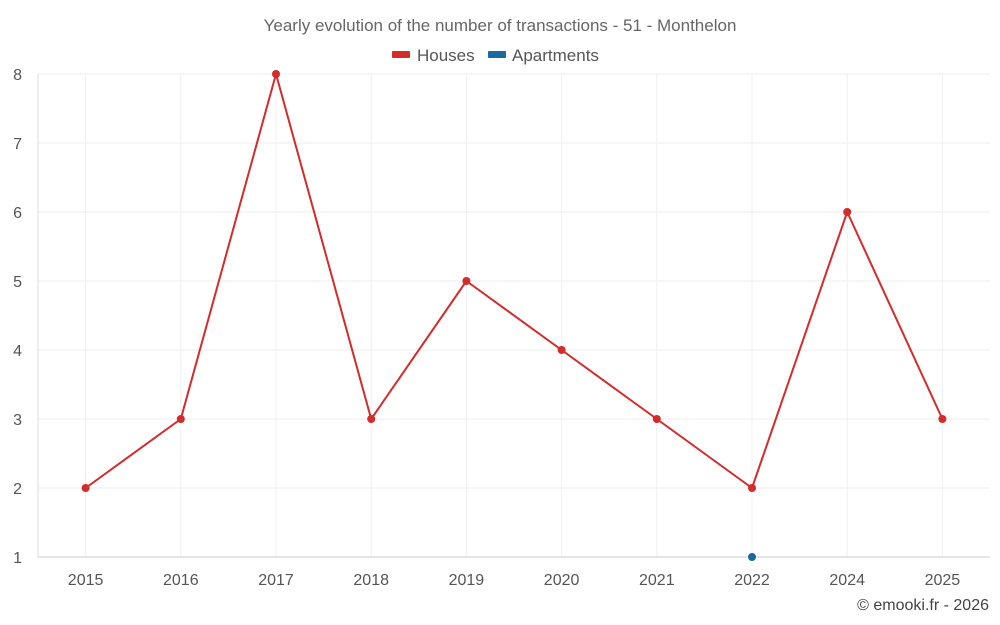 The image size is (1000, 625). I want to click on x-tick-label: 2019, so click(467, 580).